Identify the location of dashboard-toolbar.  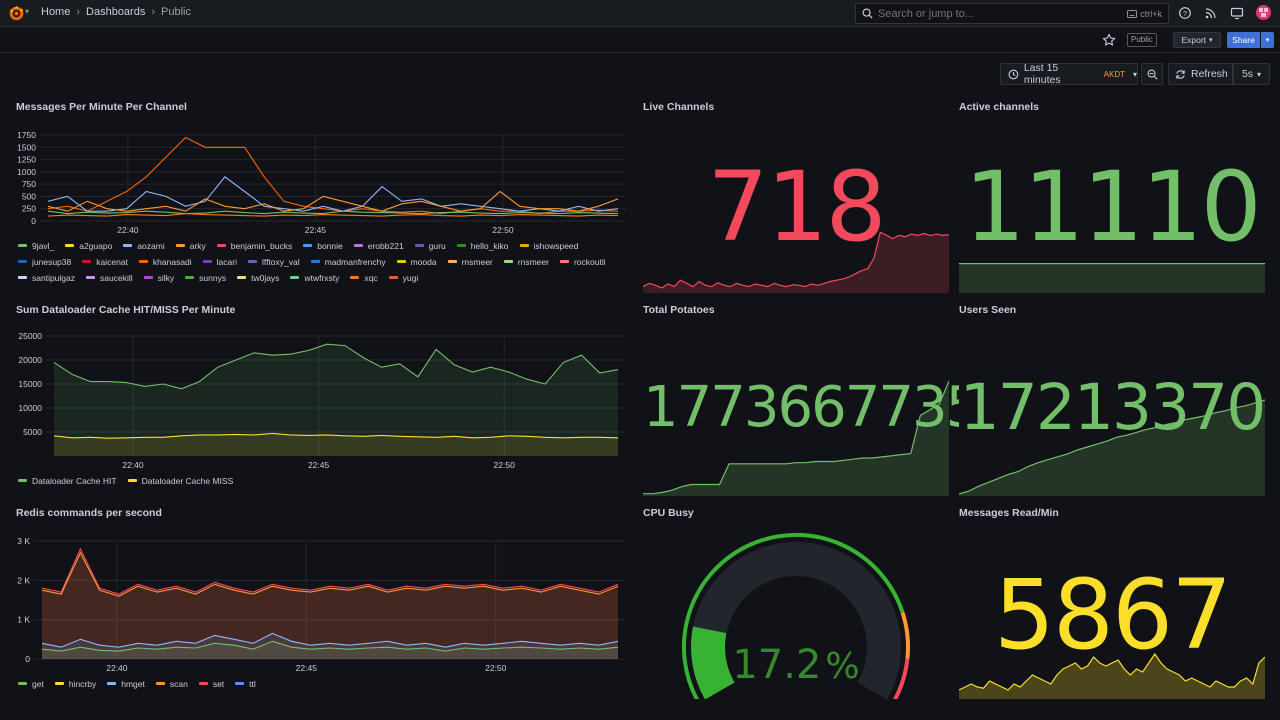
(640, 40).